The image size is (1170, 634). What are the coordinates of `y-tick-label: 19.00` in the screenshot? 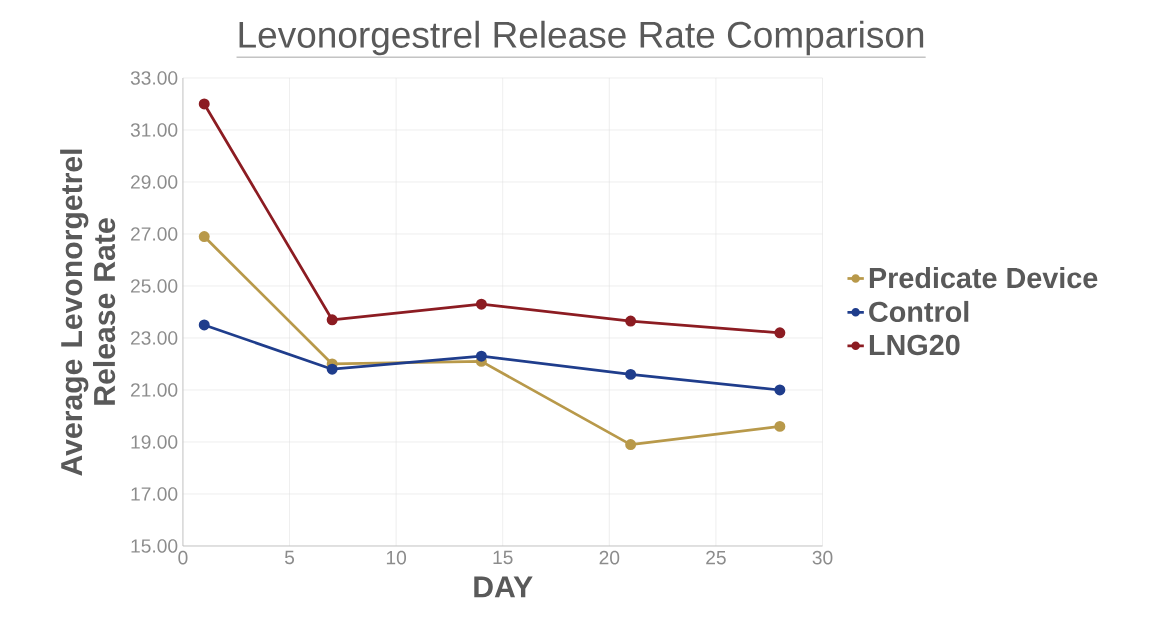 It's located at (154, 442).